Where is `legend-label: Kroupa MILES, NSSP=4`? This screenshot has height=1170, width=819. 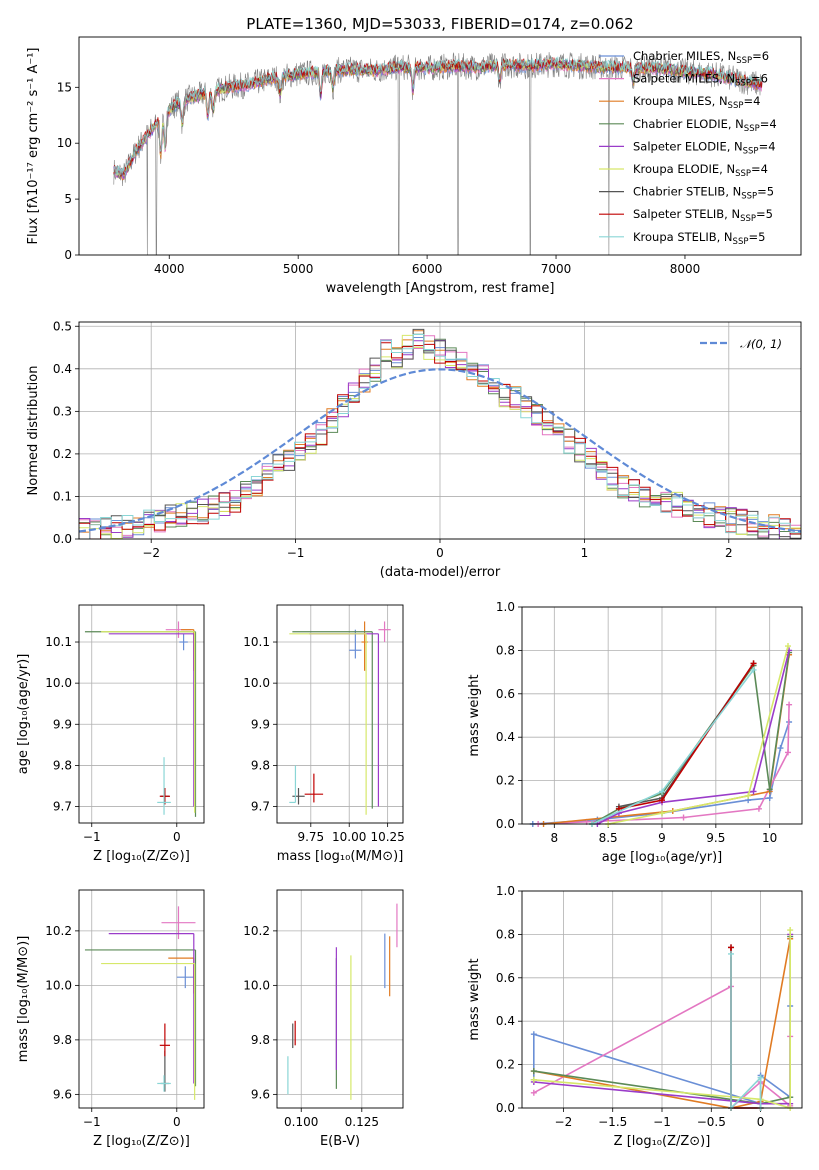
legend-label: Kroupa MILES, NSSP=4 is located at coordinates (696, 102).